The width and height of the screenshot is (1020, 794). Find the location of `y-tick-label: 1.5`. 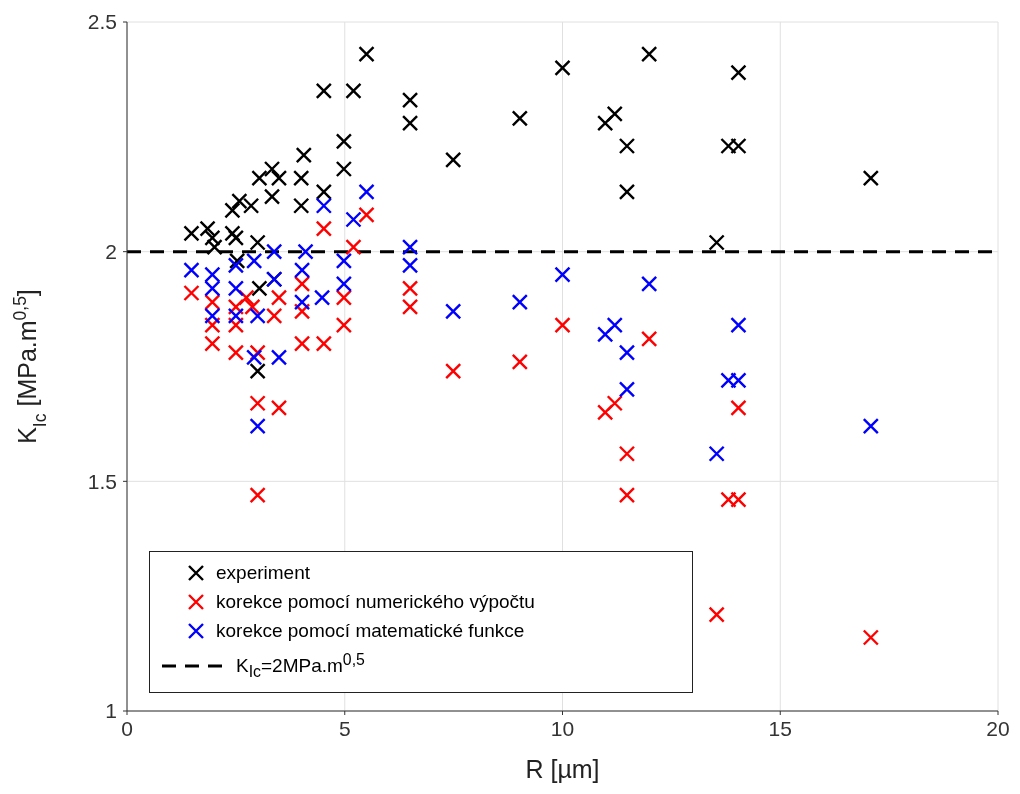

y-tick-label: 1.5 is located at coordinates (102, 481).